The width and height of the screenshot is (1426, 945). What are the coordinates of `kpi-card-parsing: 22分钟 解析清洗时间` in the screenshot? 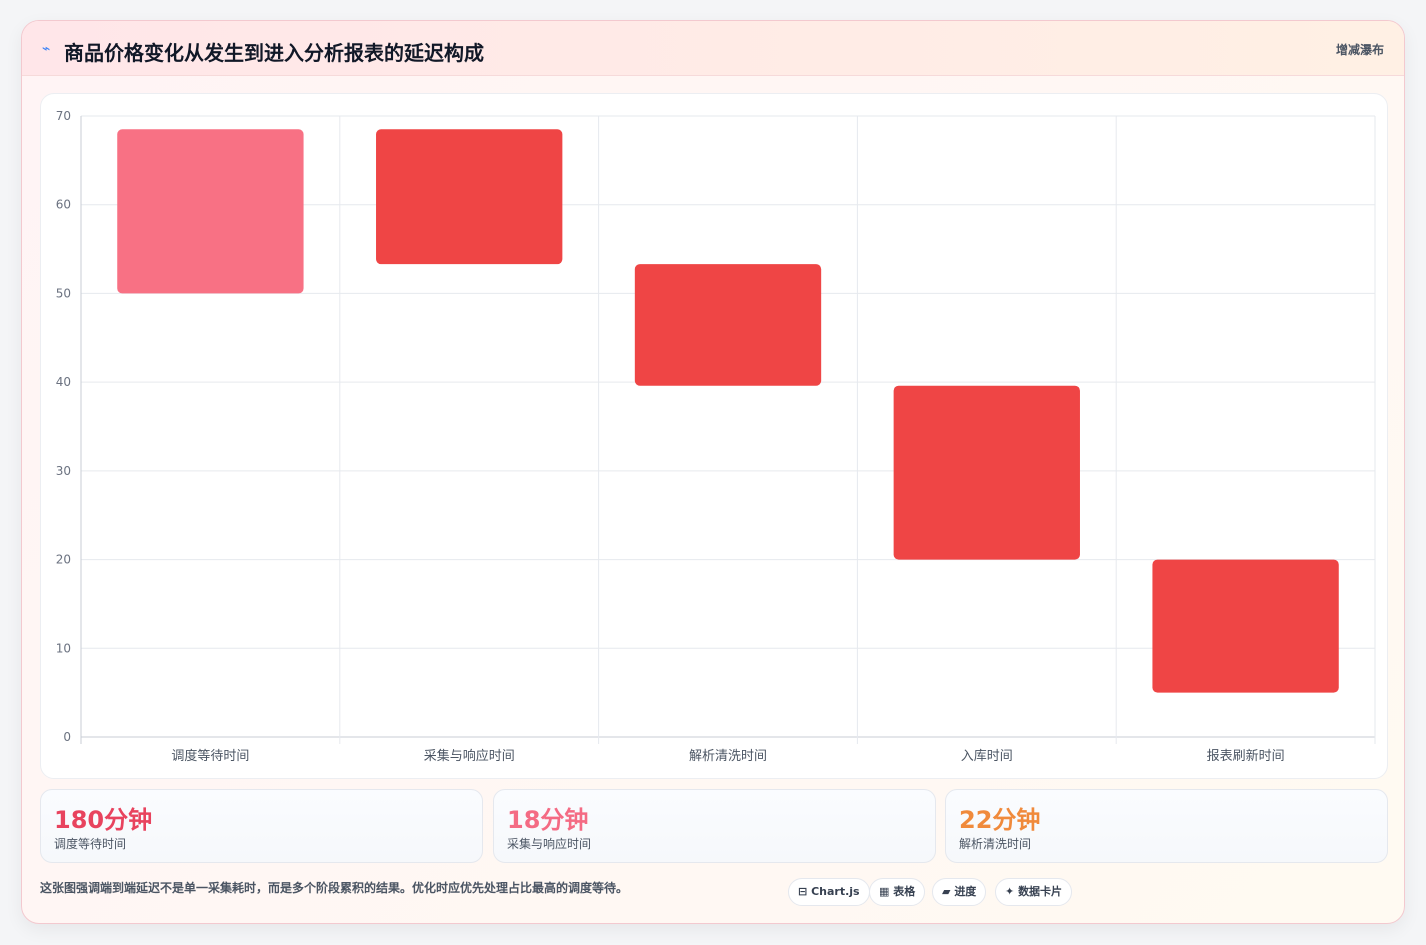 It's located at (1166, 826).